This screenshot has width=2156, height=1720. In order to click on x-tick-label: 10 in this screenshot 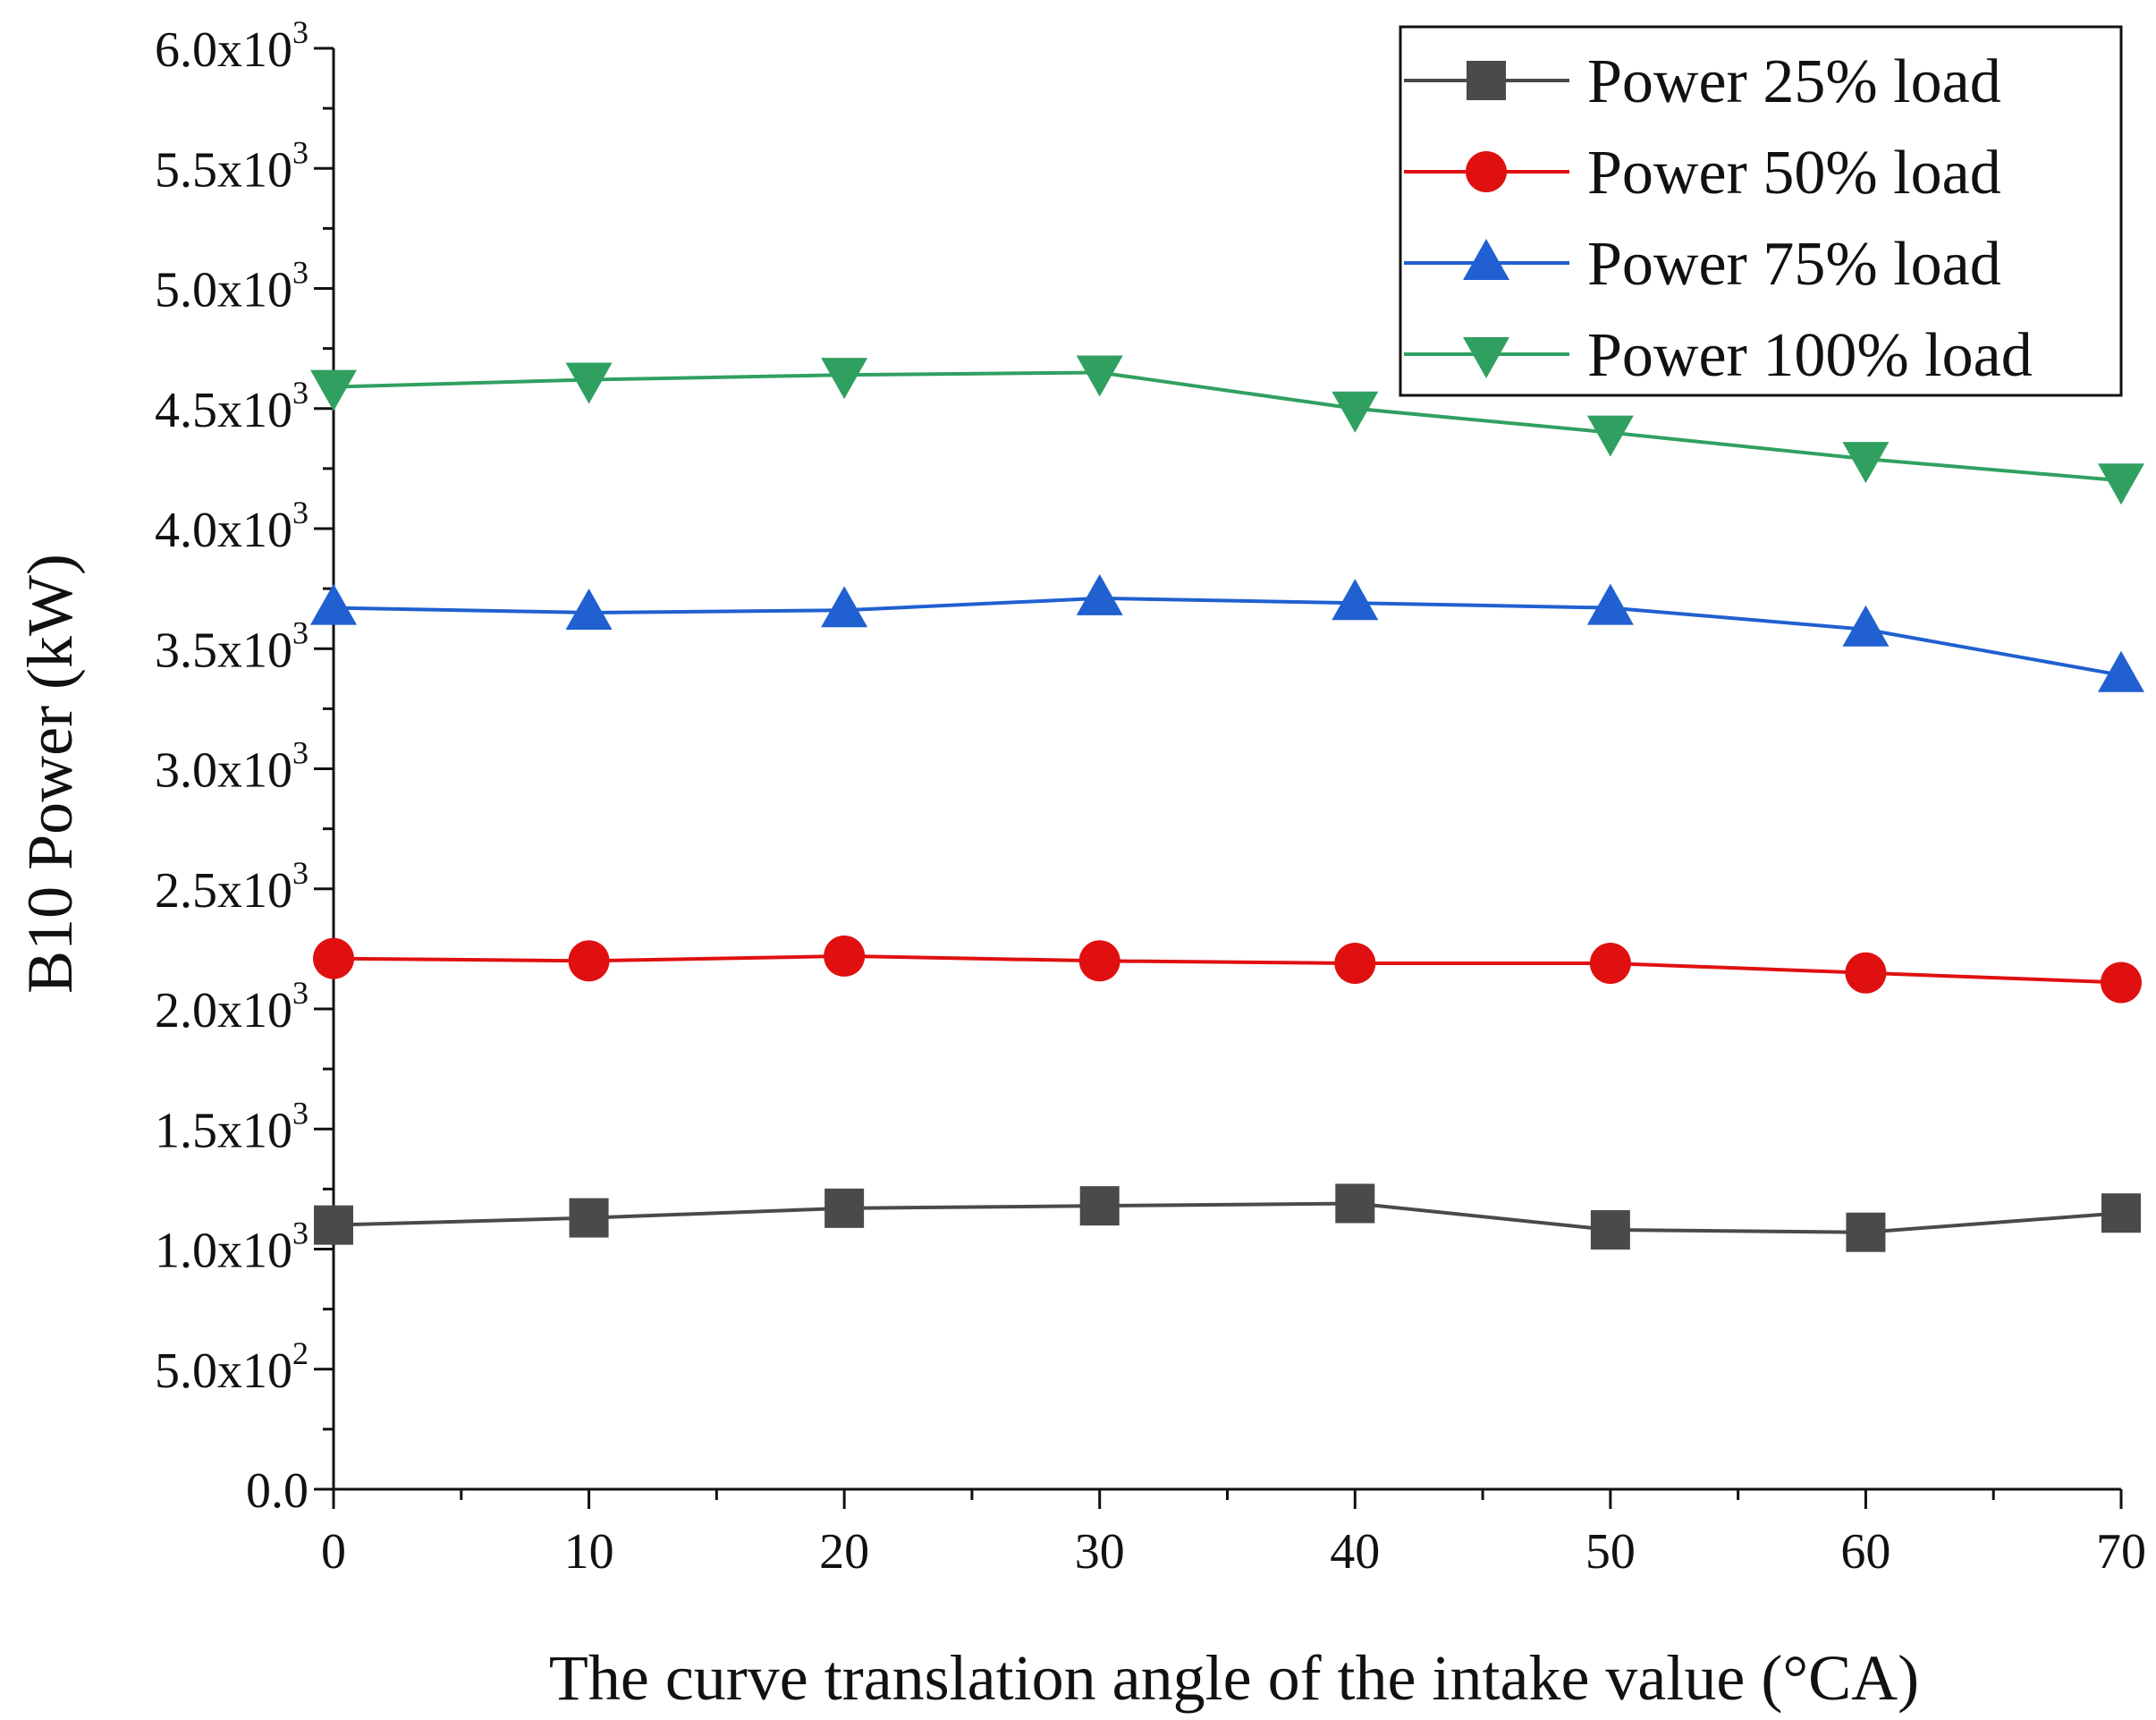, I will do `click(589, 1552)`.